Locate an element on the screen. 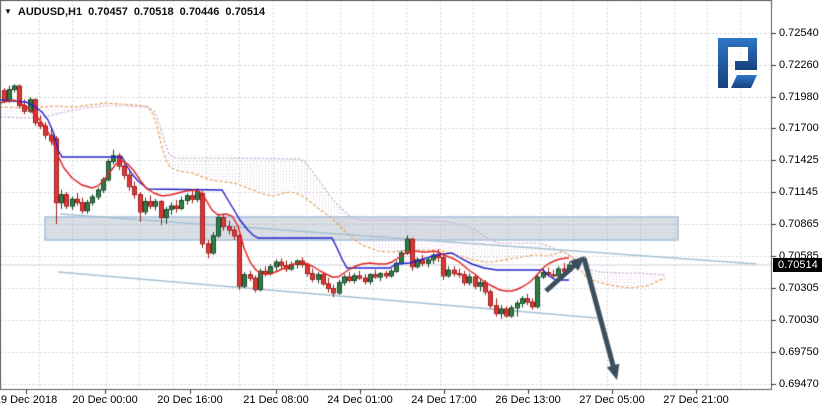  roboforex-logo is located at coordinates (737, 63).